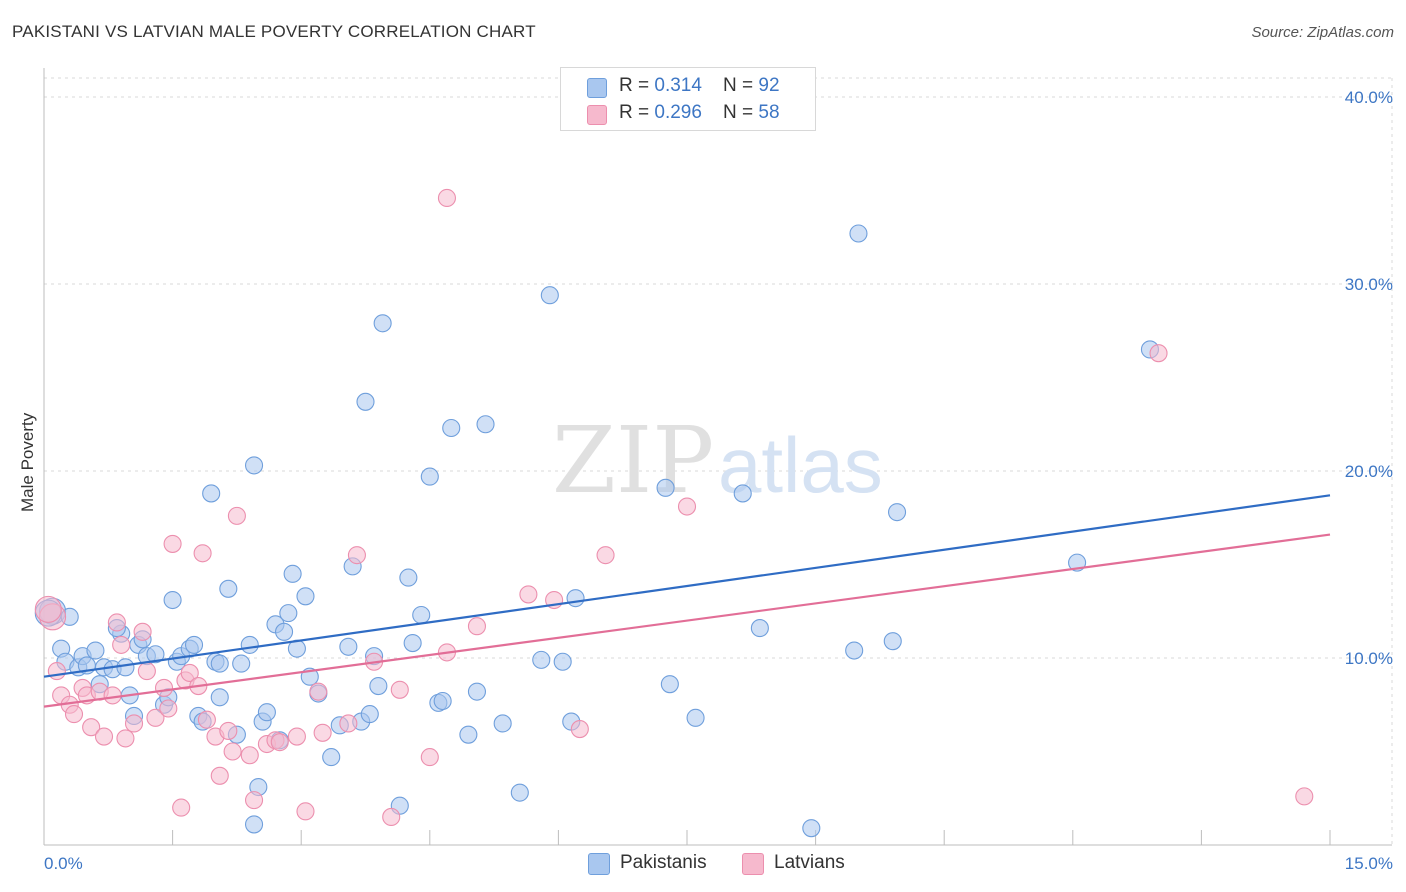 Image resolution: width=1406 pixels, height=892 pixels. What do you see at coordinates (27, 462) in the screenshot?
I see `y-axis-label: Male Poverty` at bounding box center [27, 462].